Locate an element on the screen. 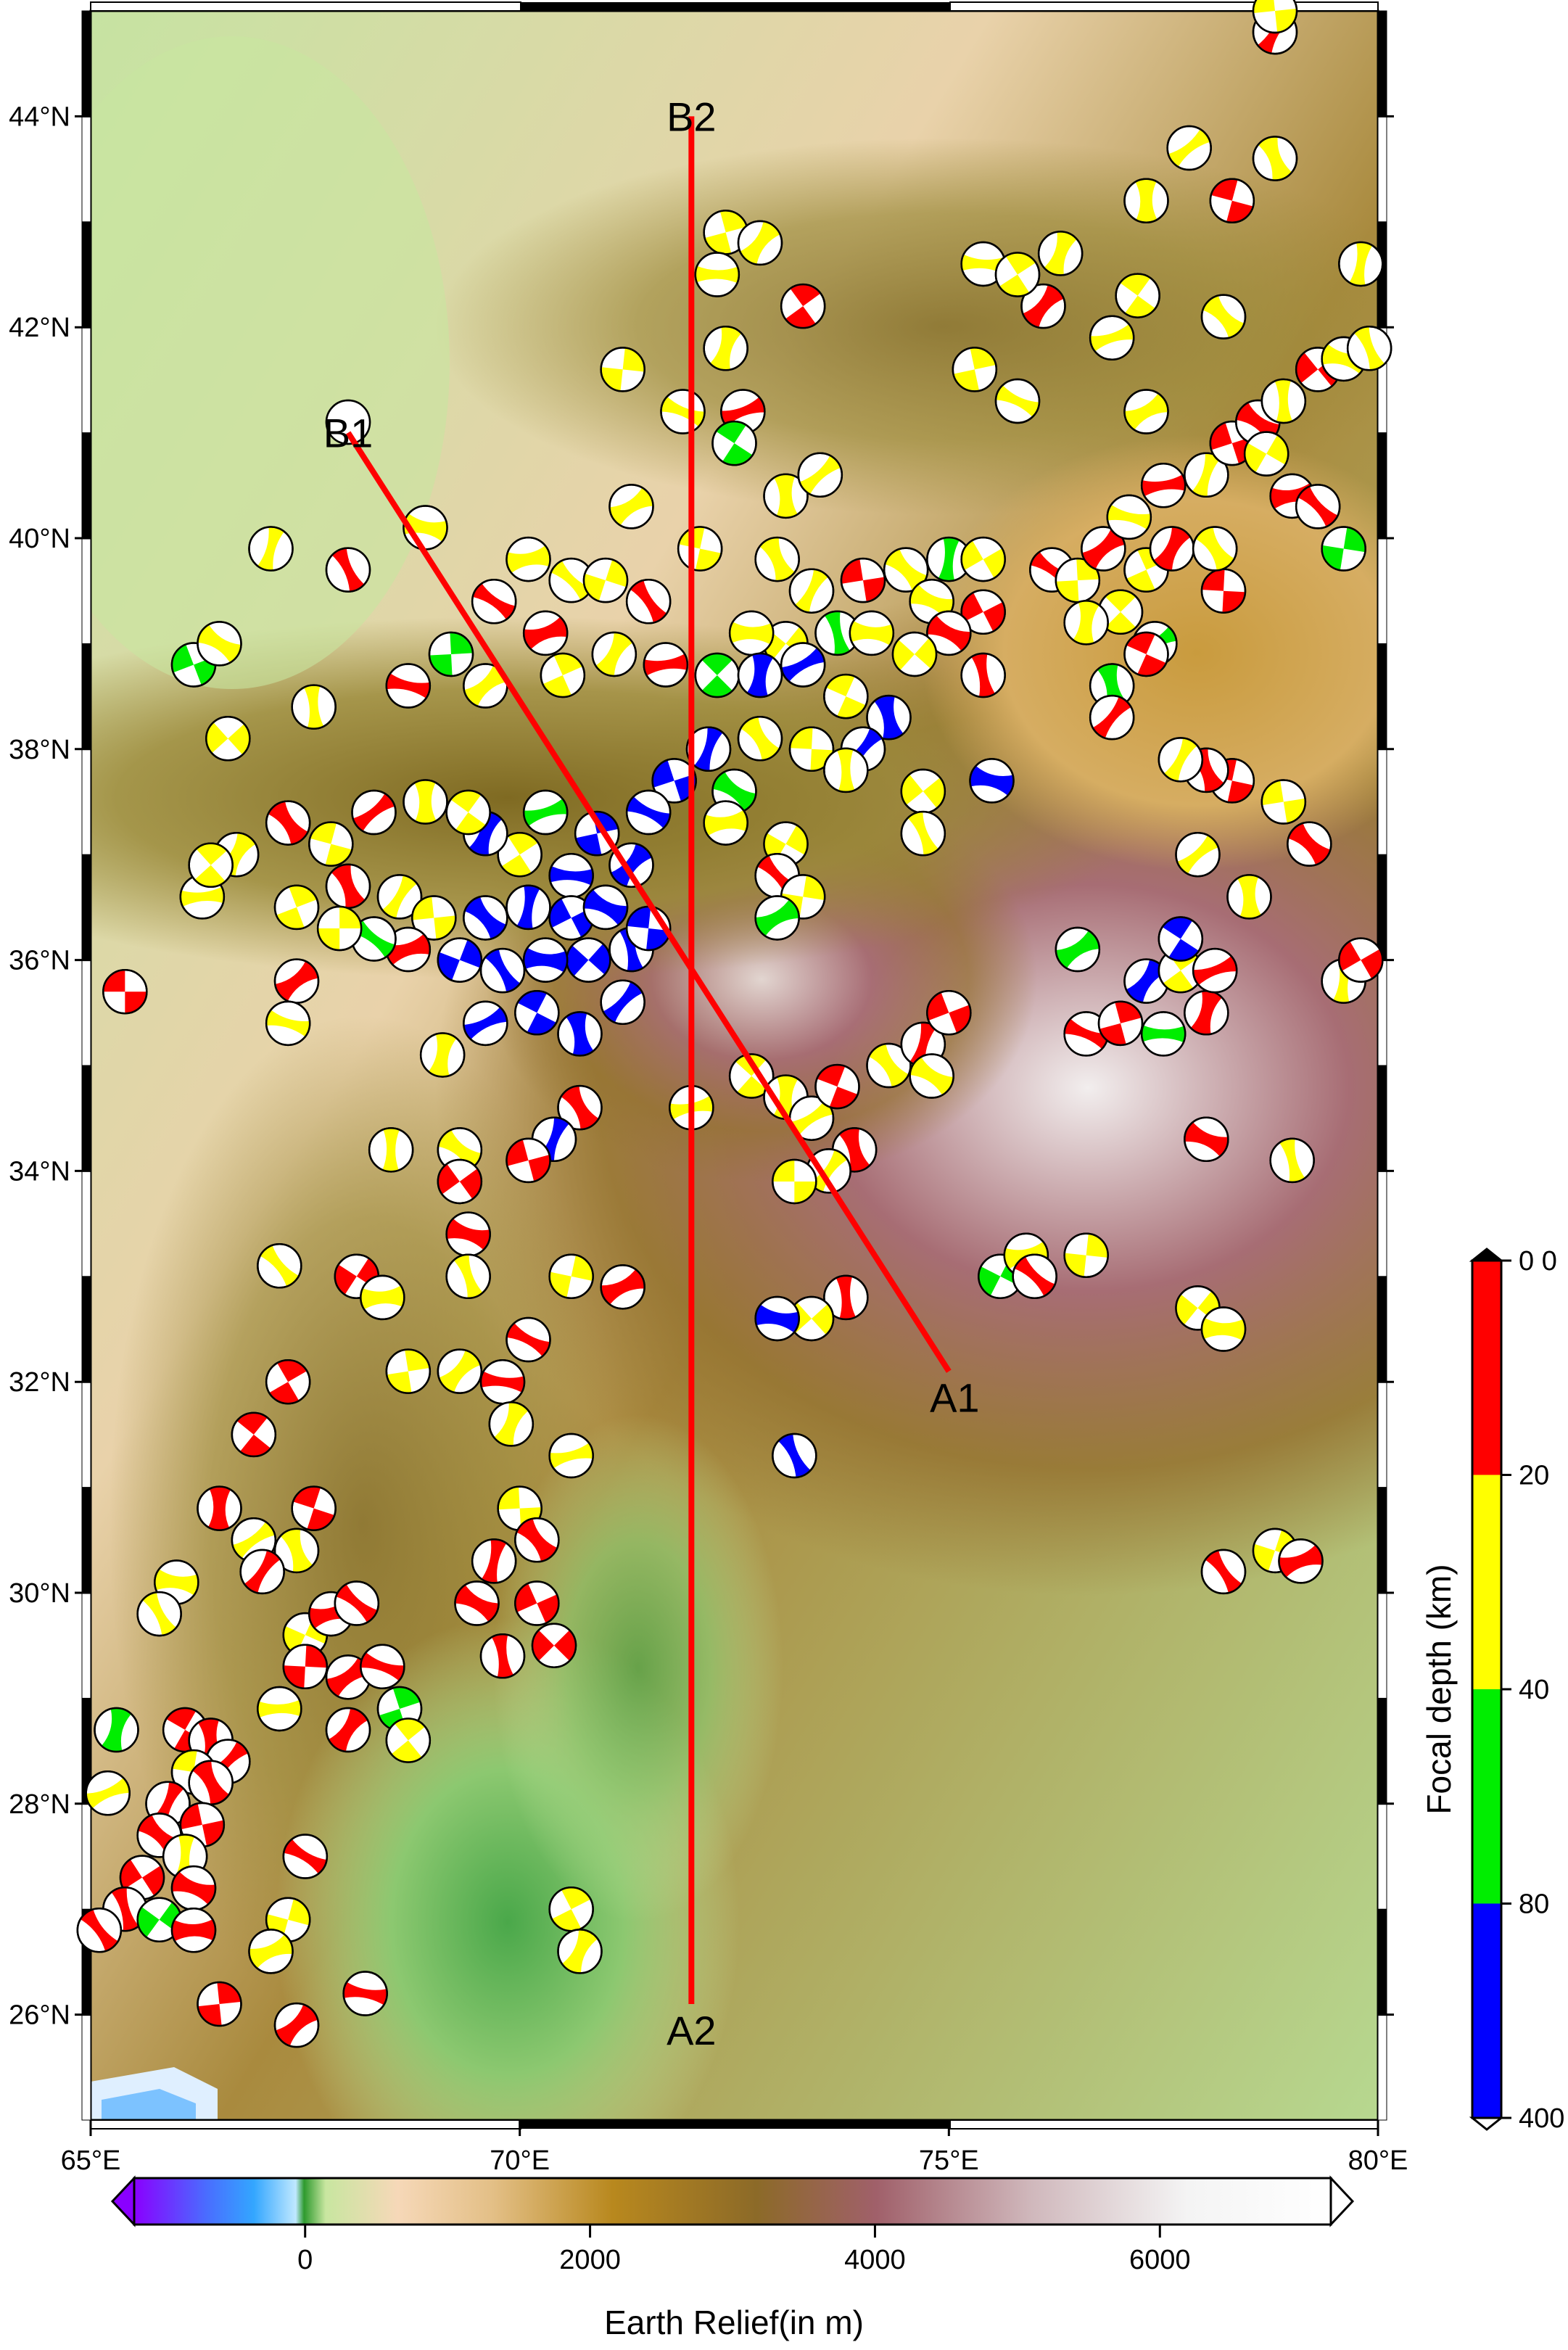  lat-tick-label: 34°N is located at coordinates (39, 1171).